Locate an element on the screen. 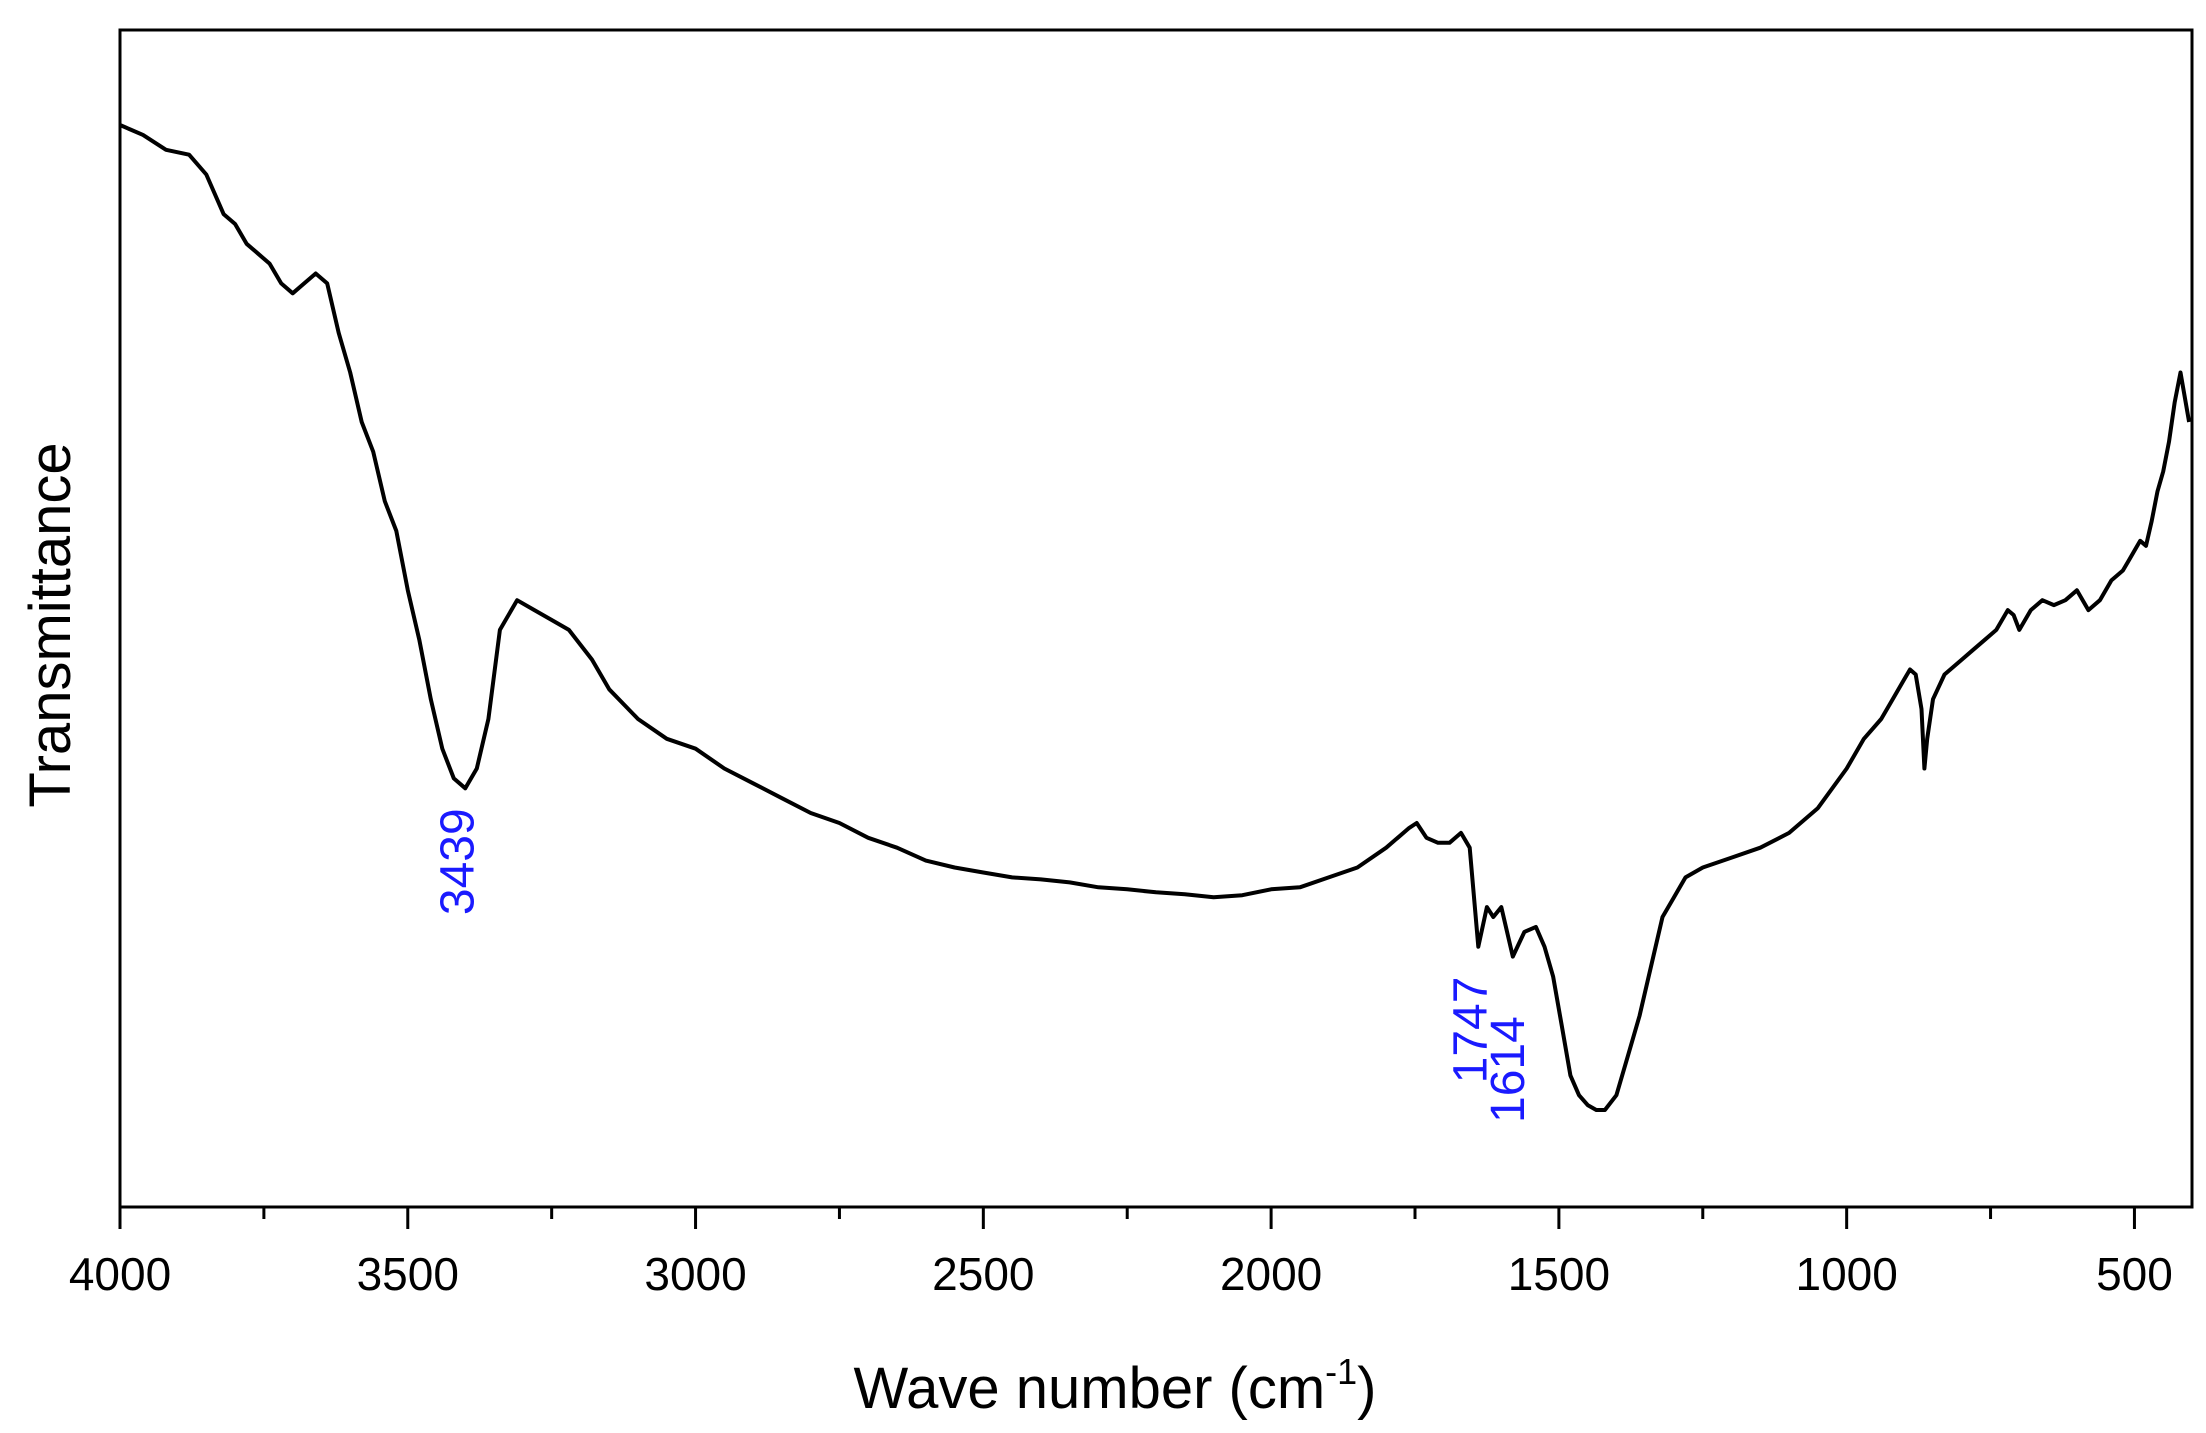 This screenshot has height=1433, width=2206. x-tick-label: 3500 is located at coordinates (408, 1274).